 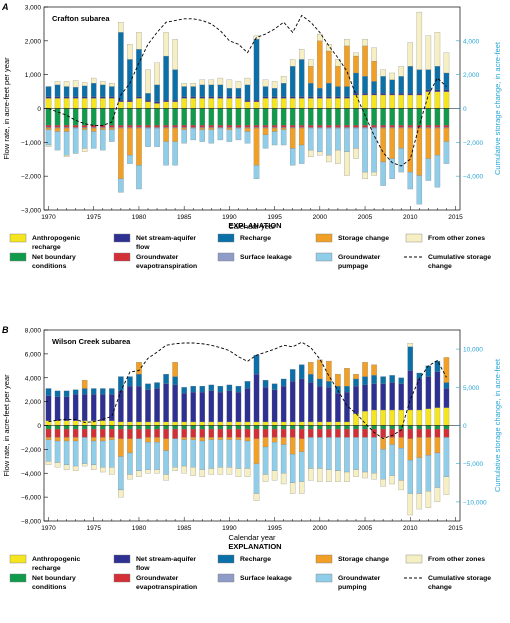 I want to click on bar-boundary-neg-1979, so click(x=130, y=427).